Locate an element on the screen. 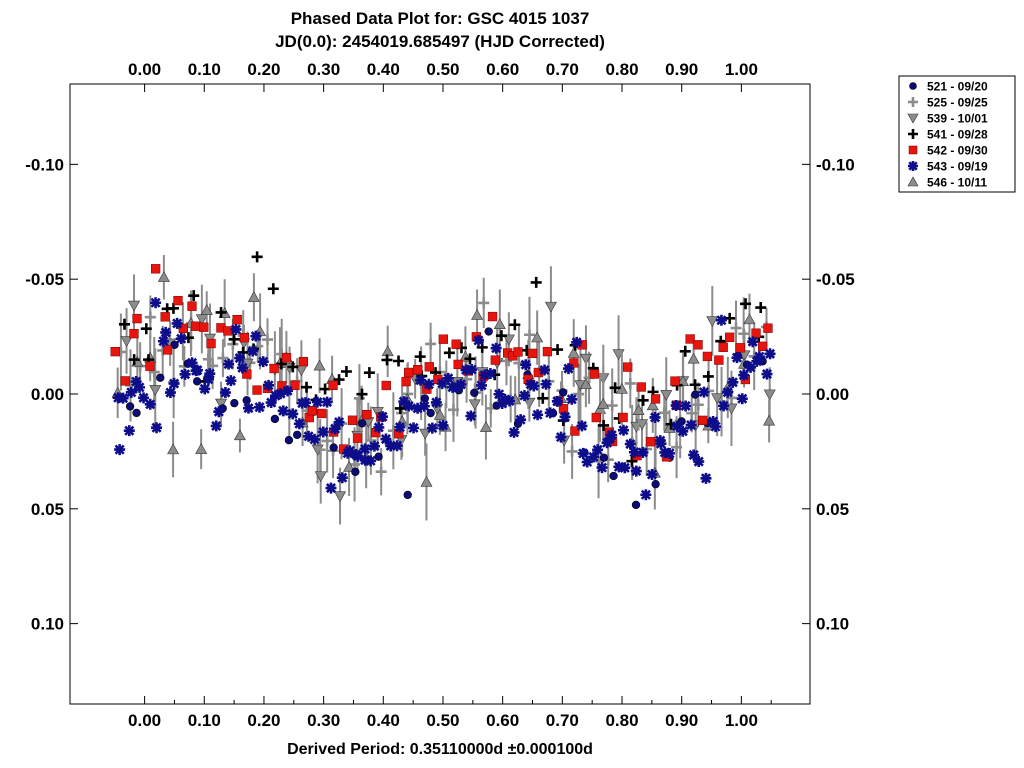  y-tick-label-left: 0.05 is located at coordinates (47, 509).